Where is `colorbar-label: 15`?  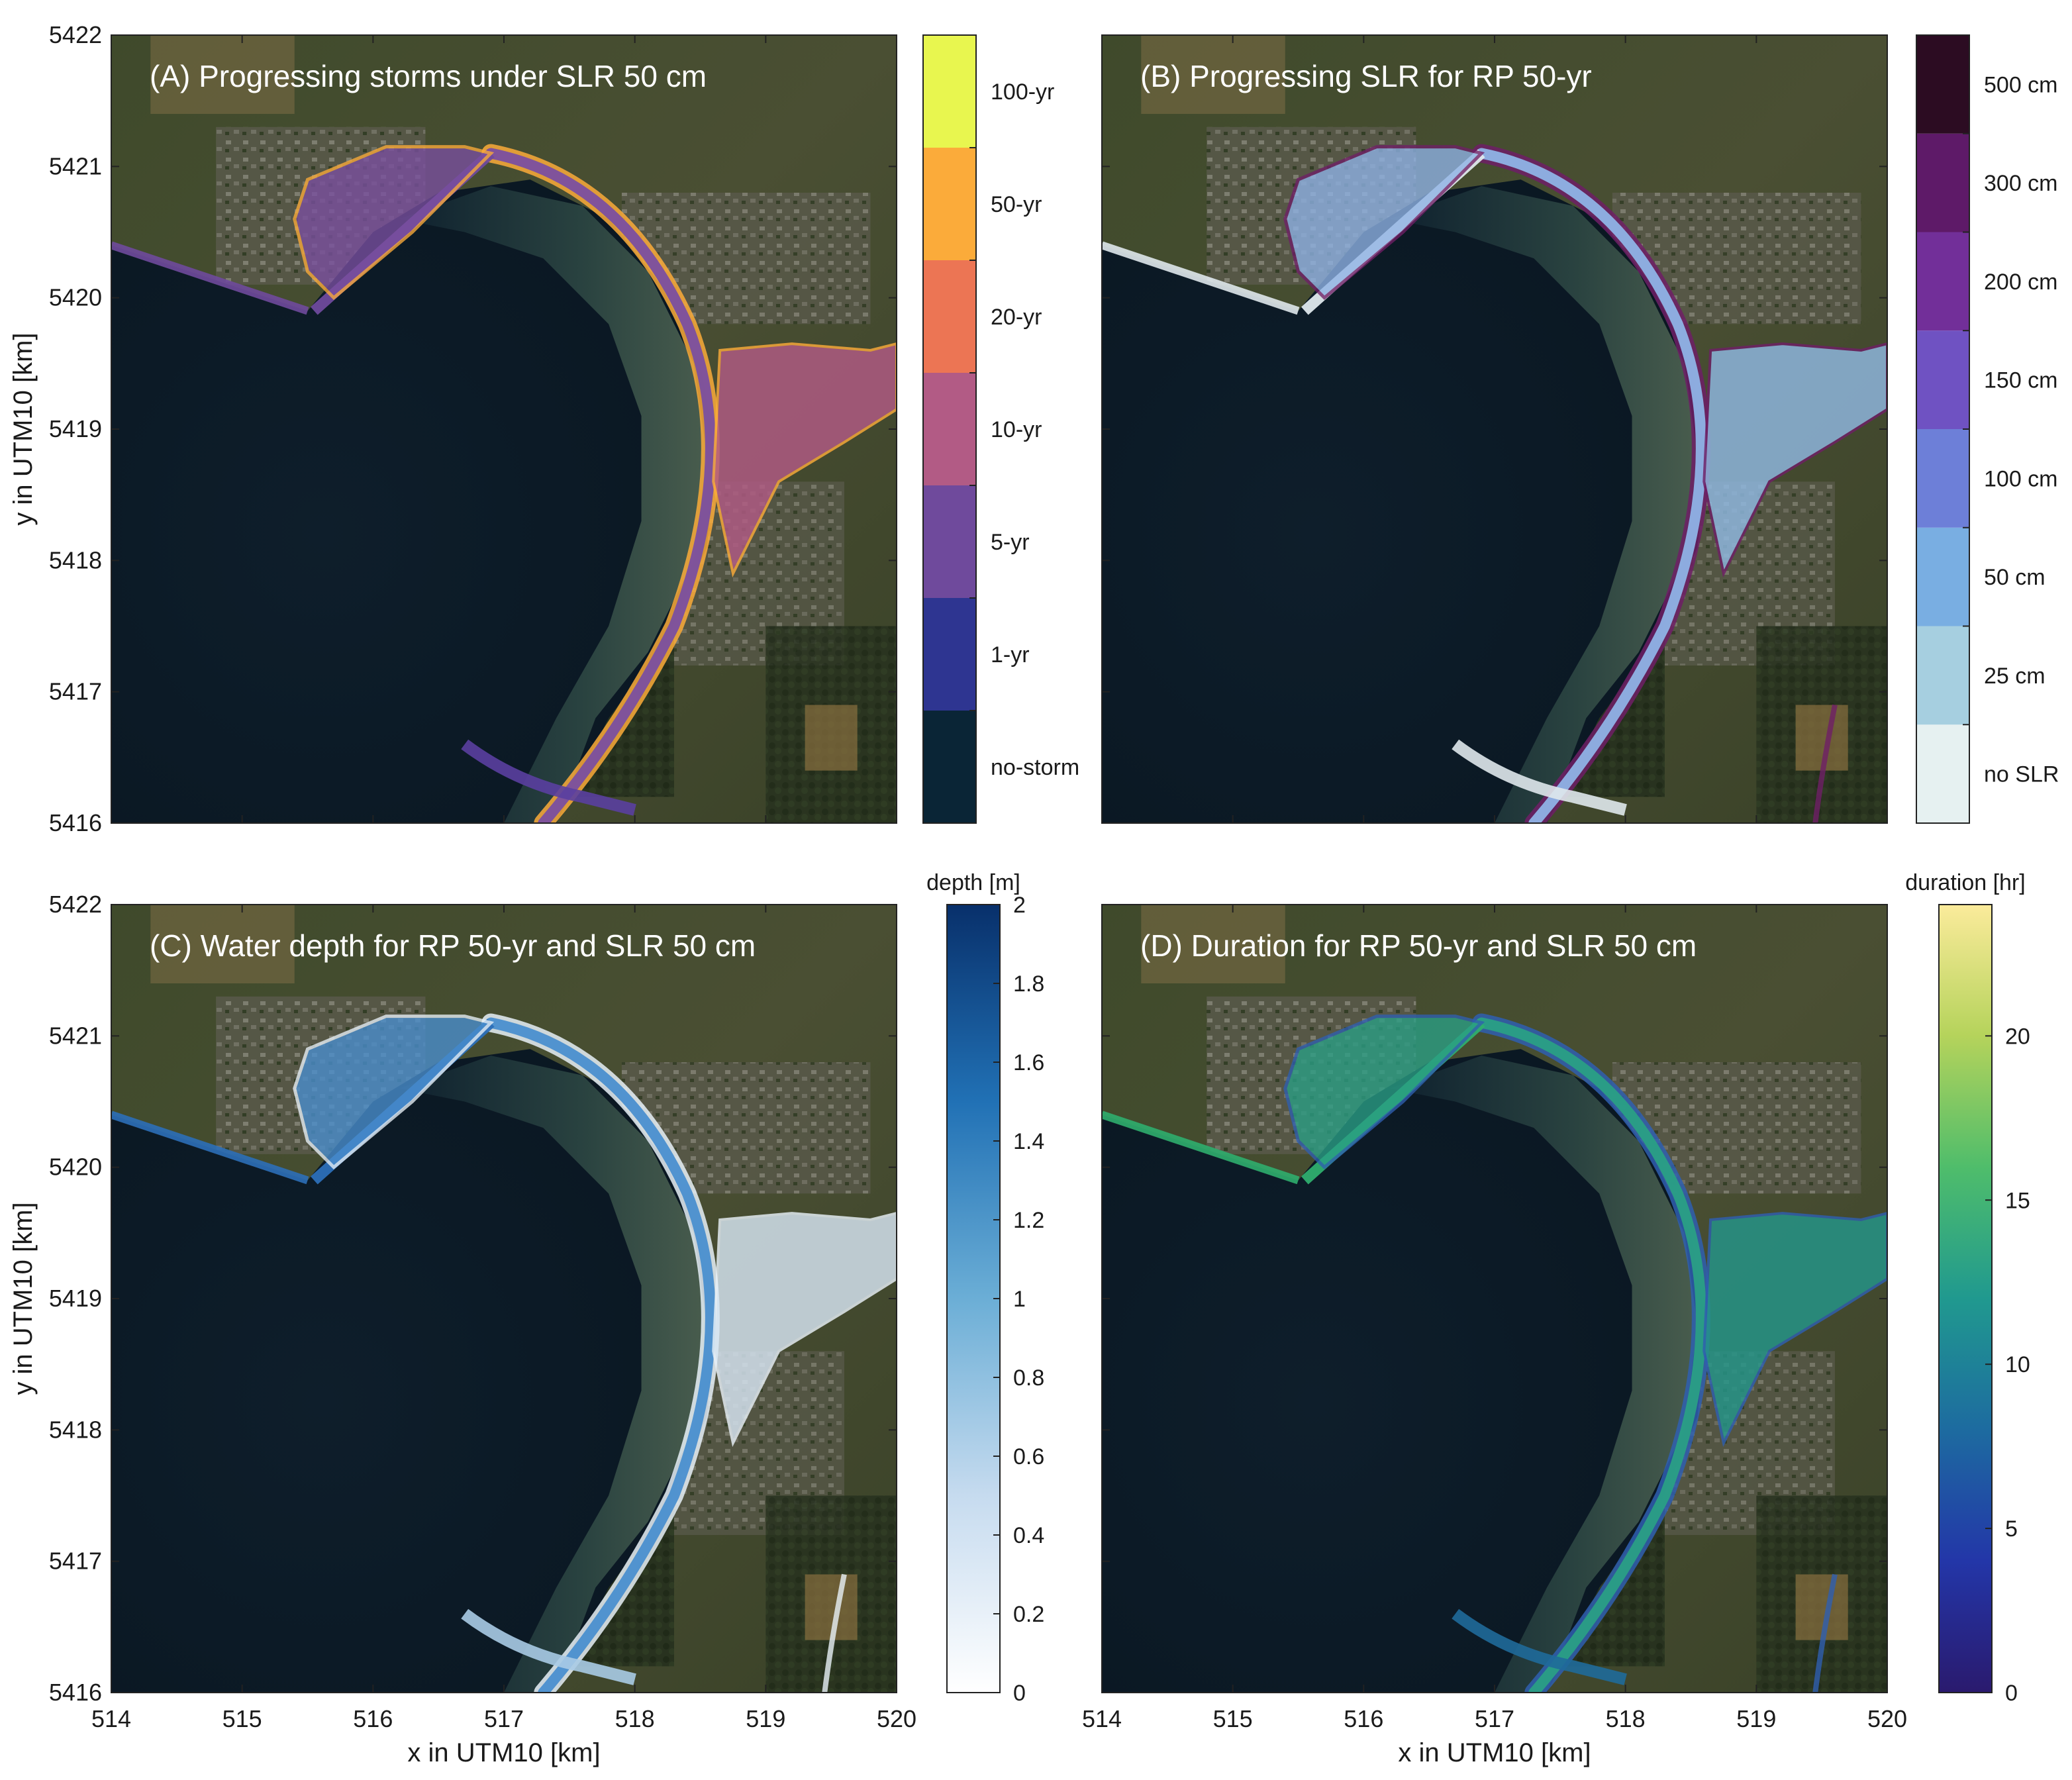
colorbar-label: 15 is located at coordinates (2017, 1200).